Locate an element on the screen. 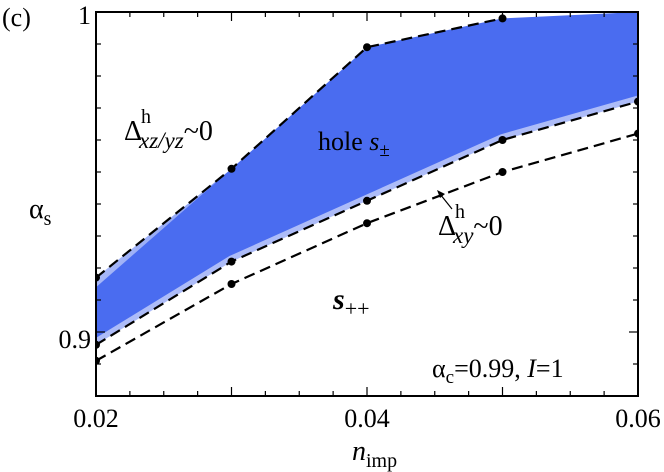 This screenshot has width=664, height=472. delta-xzyz-label: Δh xz/yz~0 is located at coordinates (168, 129).